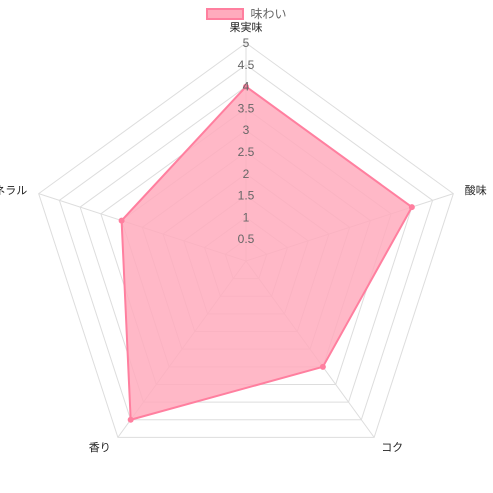 The width and height of the screenshot is (493, 493). What do you see at coordinates (100, 447) in the screenshot?
I see `axis-label: 香り` at bounding box center [100, 447].